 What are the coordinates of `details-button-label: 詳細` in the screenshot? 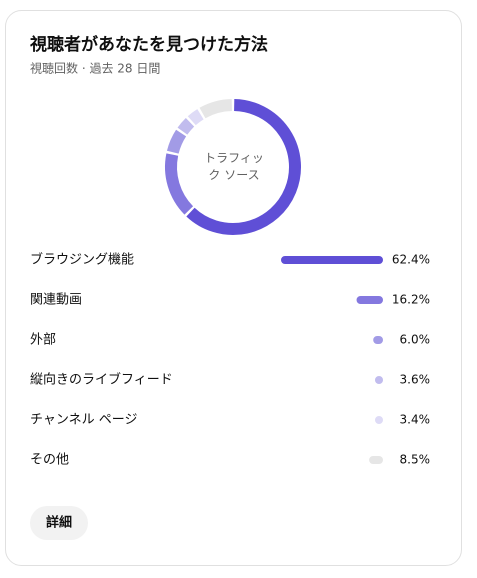 It's located at (59, 523).